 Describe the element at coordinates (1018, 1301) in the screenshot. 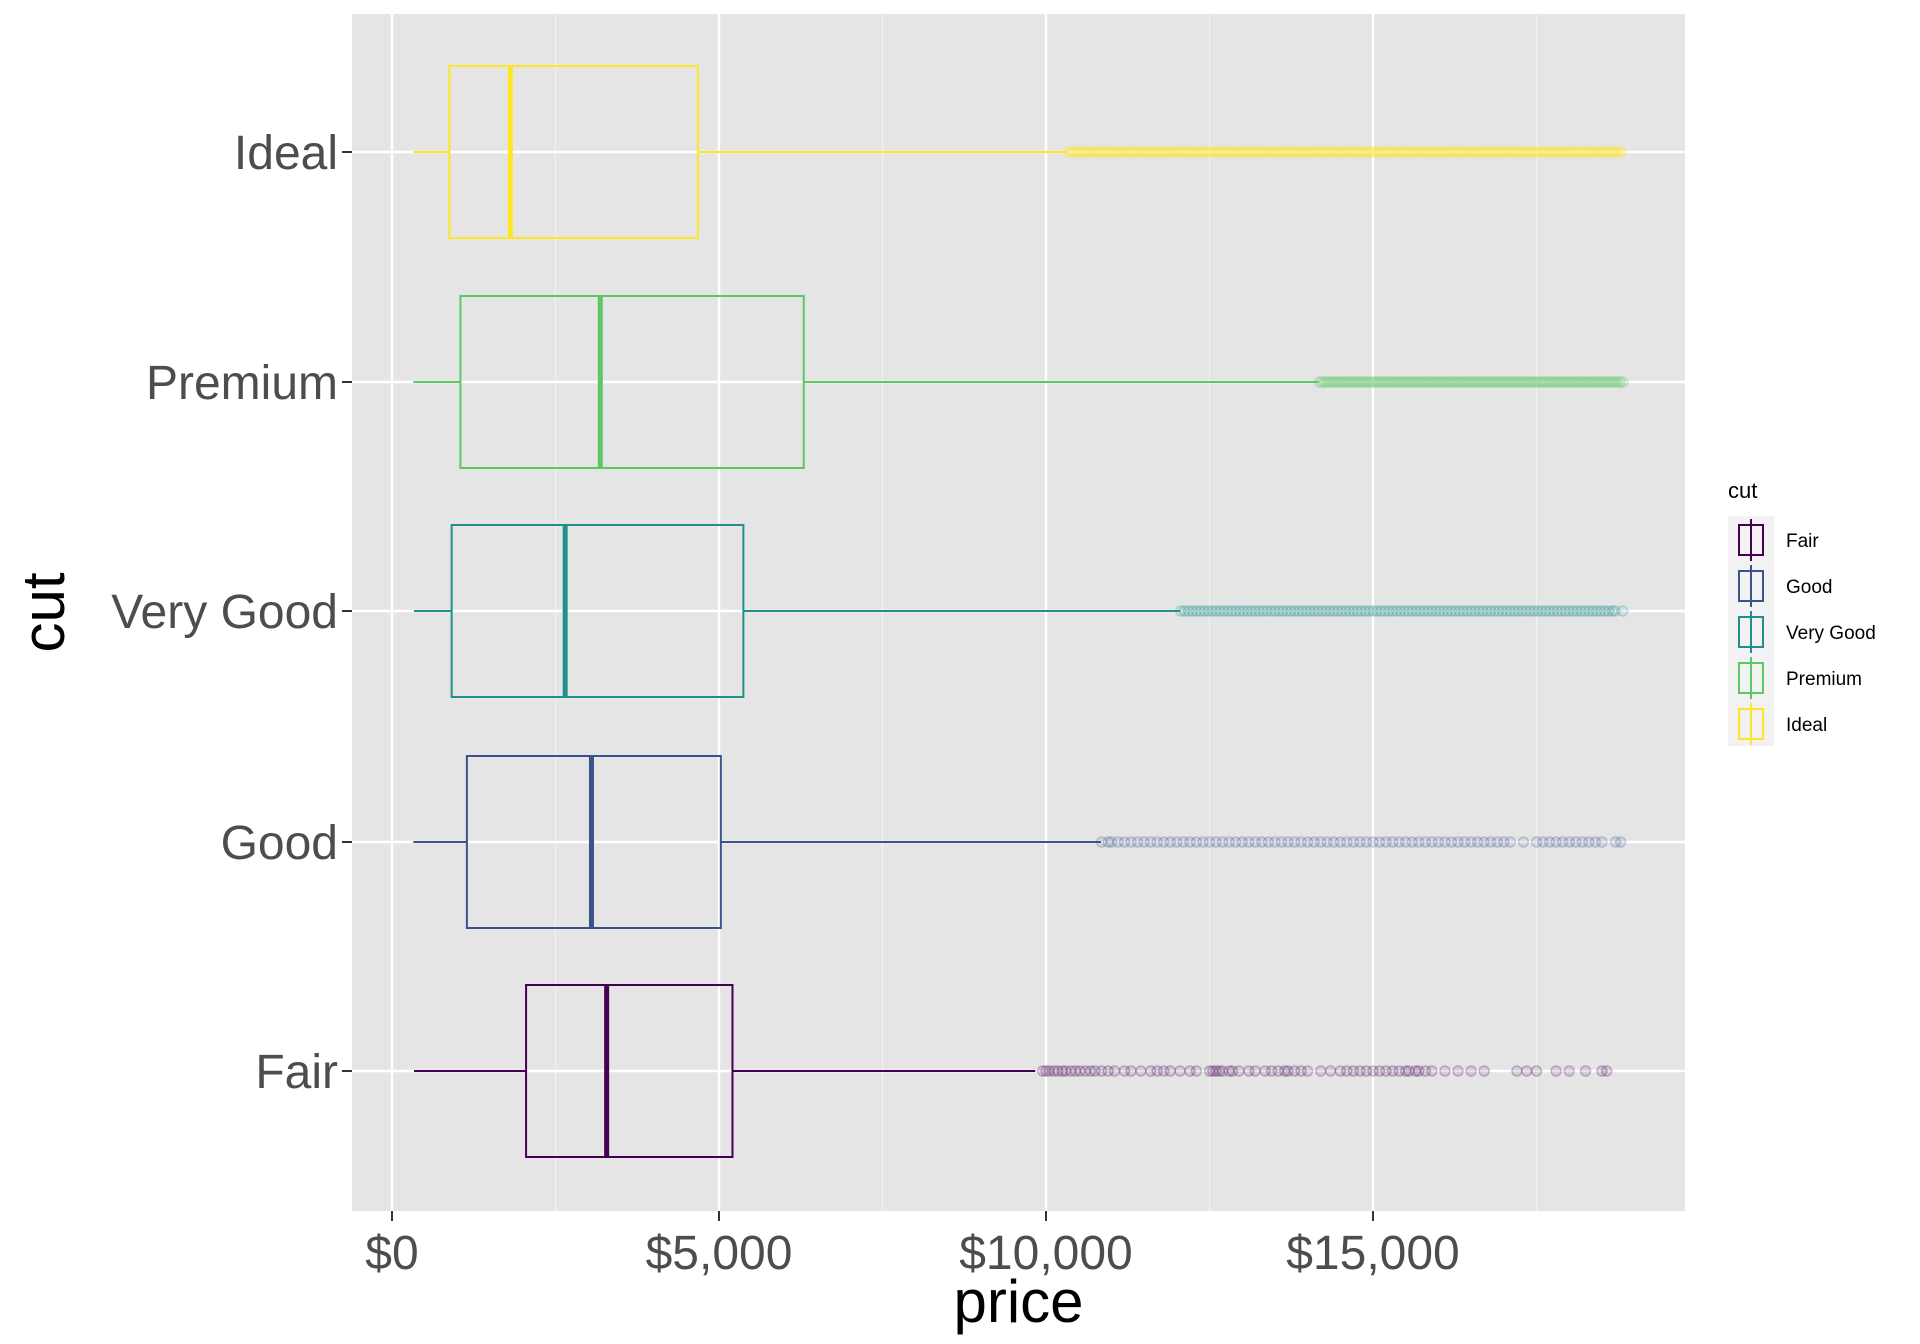

I see `x-axis-title: price` at that location.